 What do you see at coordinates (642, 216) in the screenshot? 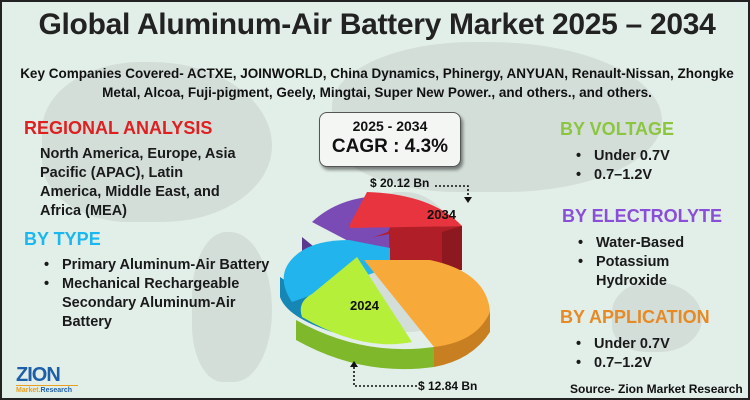
I see `by-electrolyte-heading: BY ELECTROLYTE` at bounding box center [642, 216].